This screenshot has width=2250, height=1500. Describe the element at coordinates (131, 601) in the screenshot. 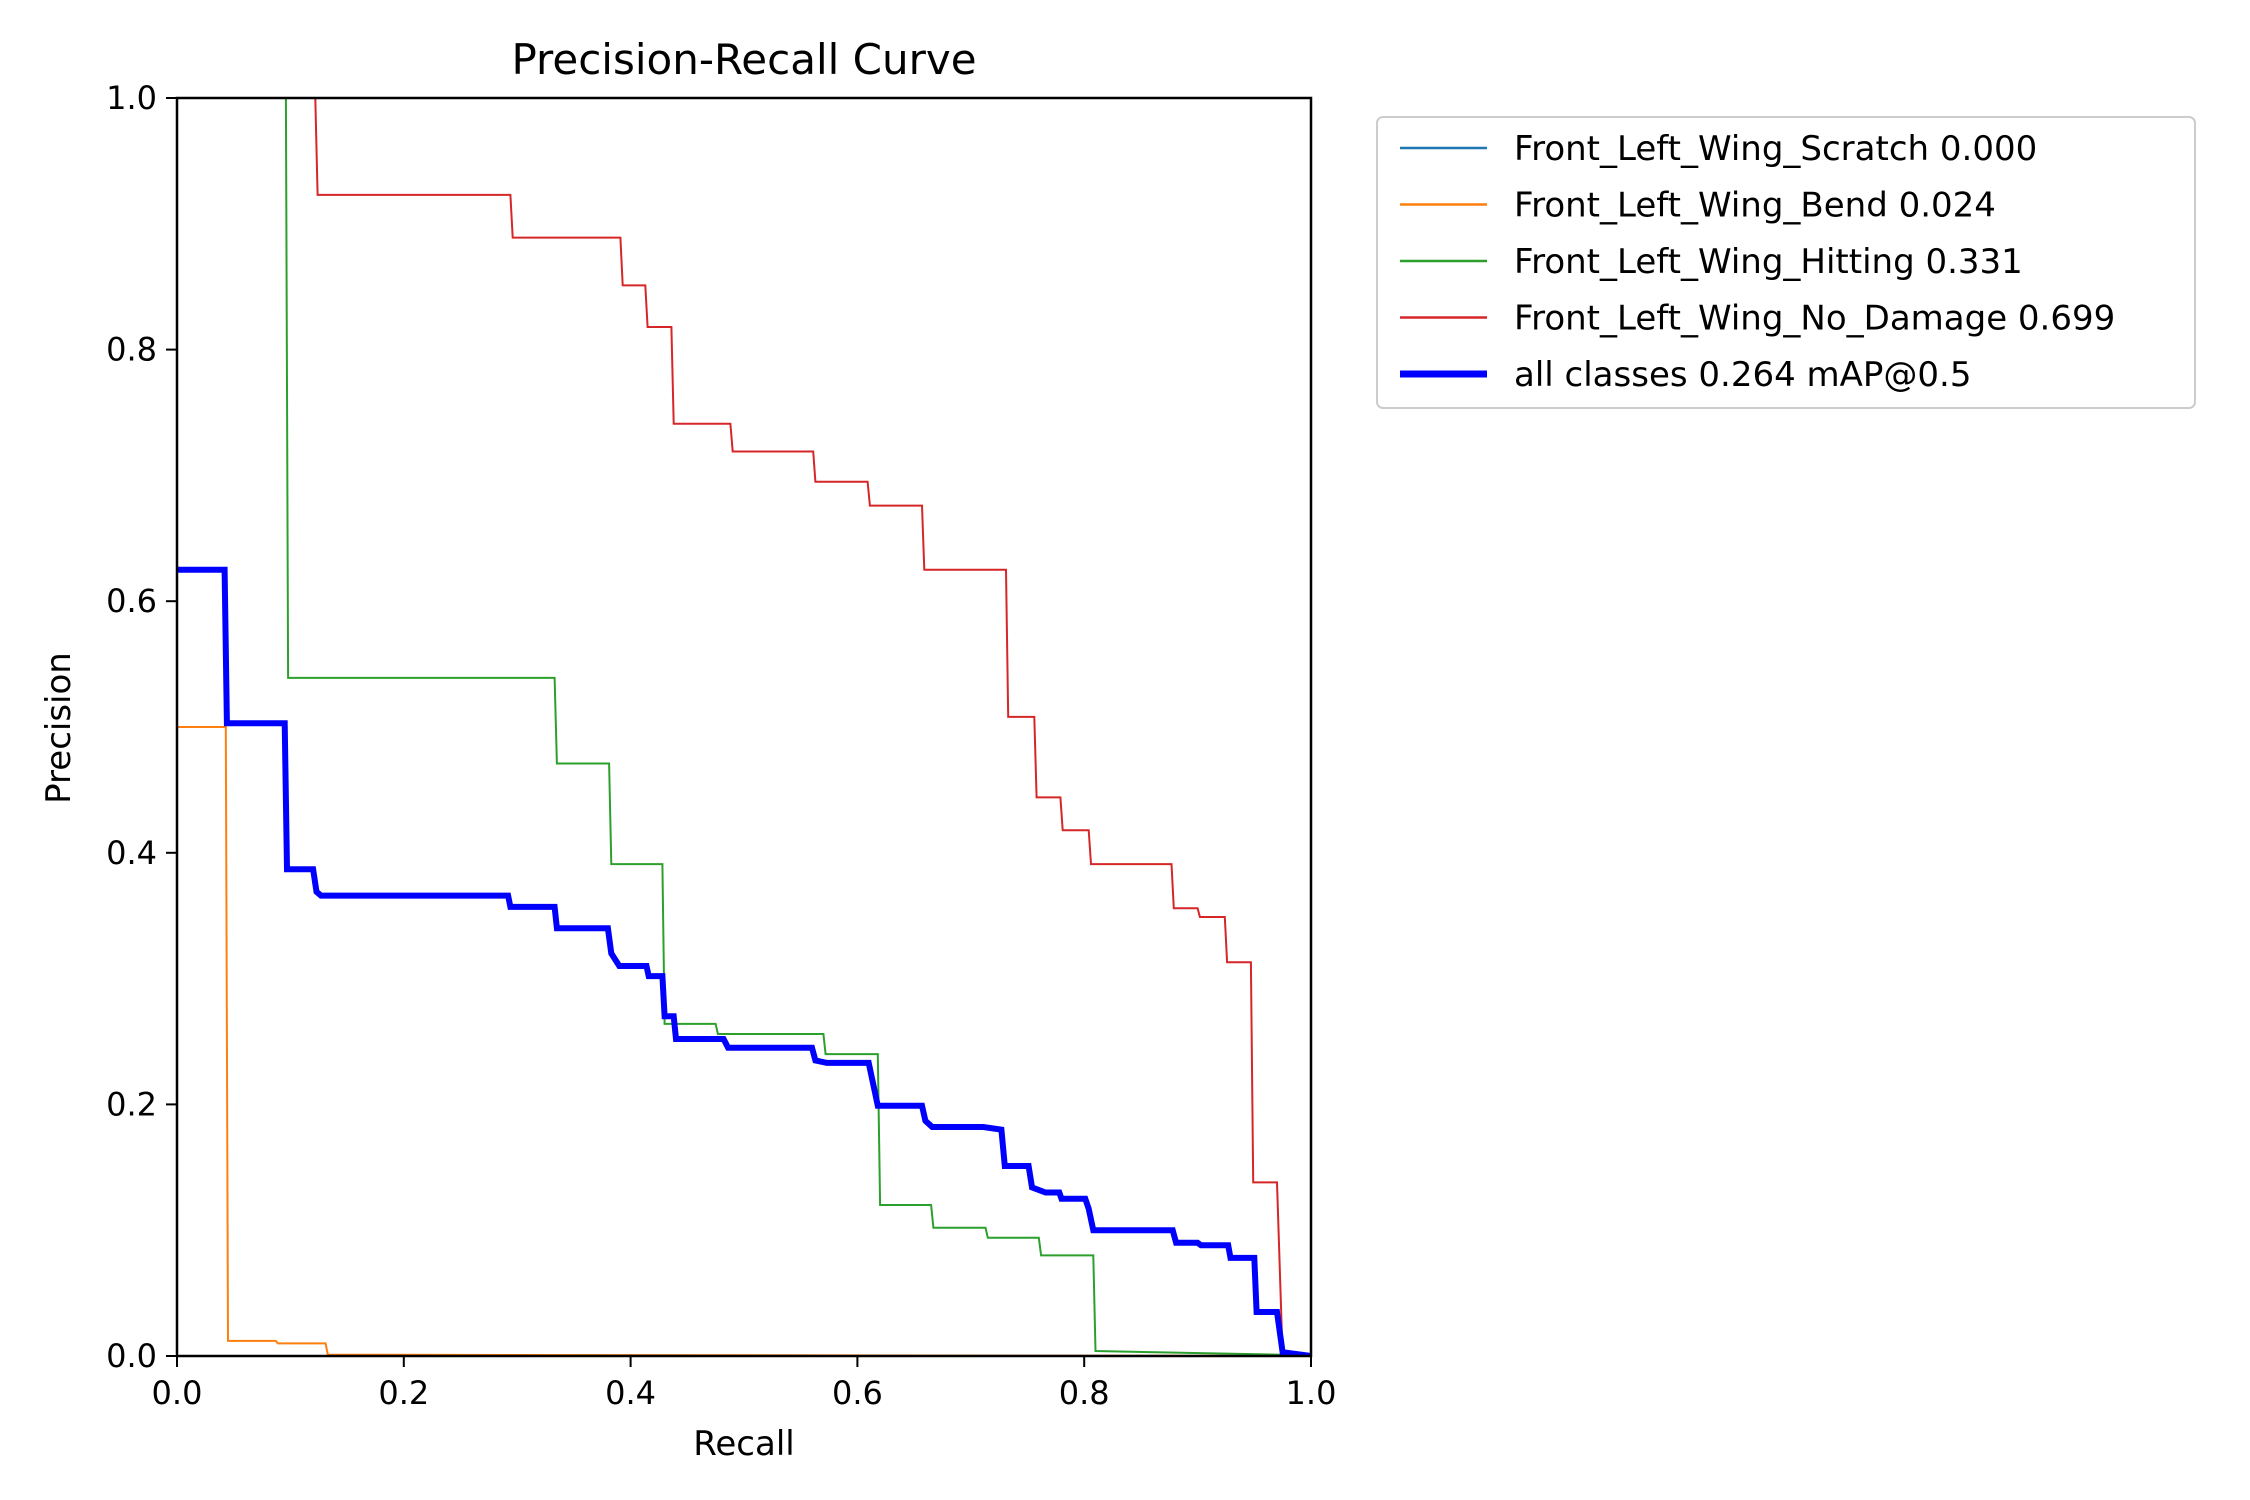

I see `y-tick-label: 0.6` at that location.